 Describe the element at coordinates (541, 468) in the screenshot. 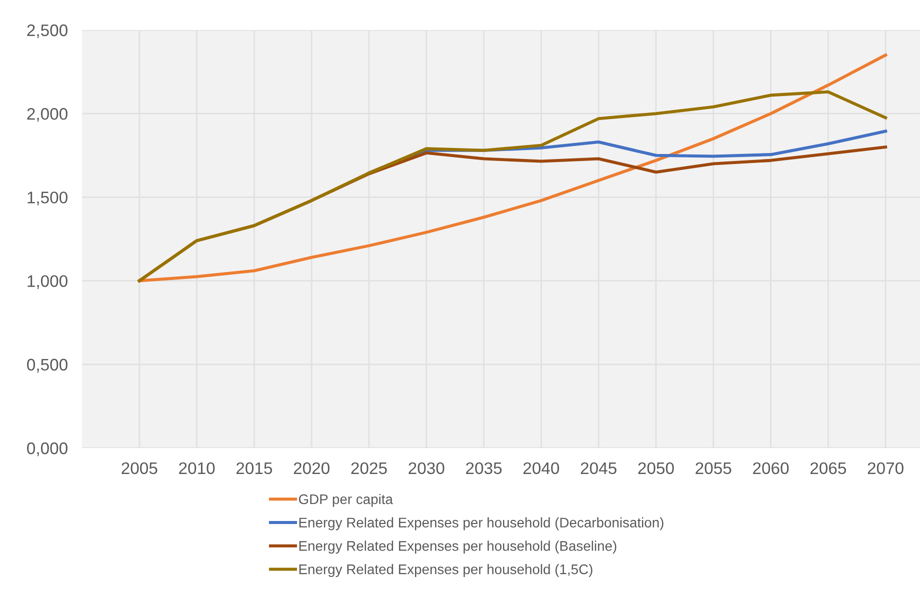

I see `x-tick-label: 2040` at that location.